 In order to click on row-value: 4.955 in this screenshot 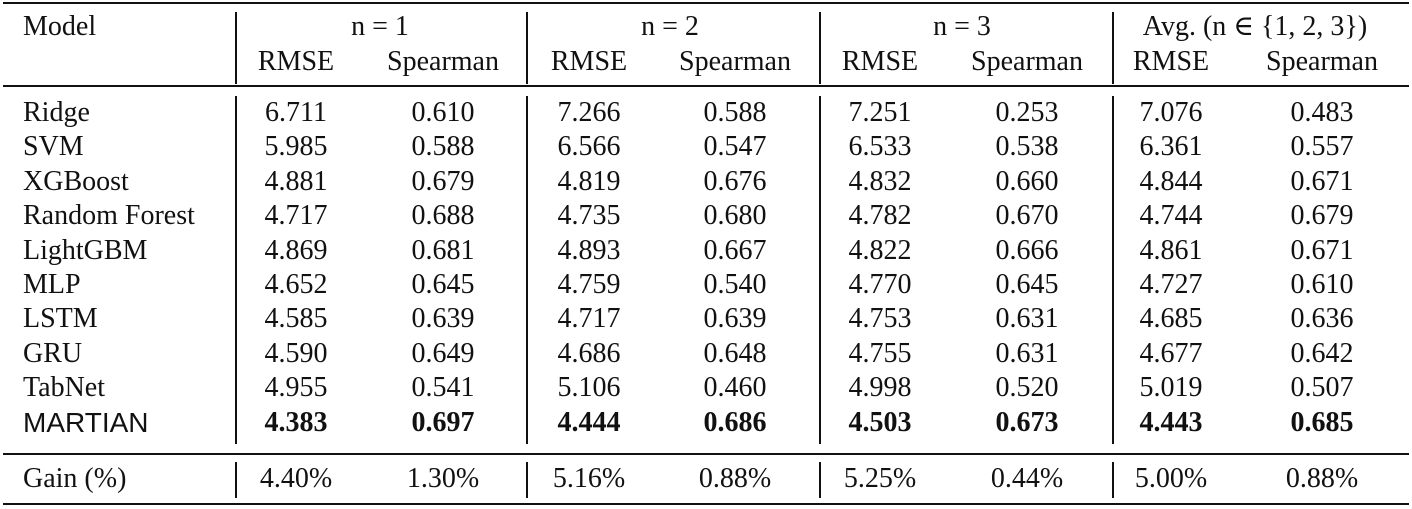, I will do `click(296, 388)`.